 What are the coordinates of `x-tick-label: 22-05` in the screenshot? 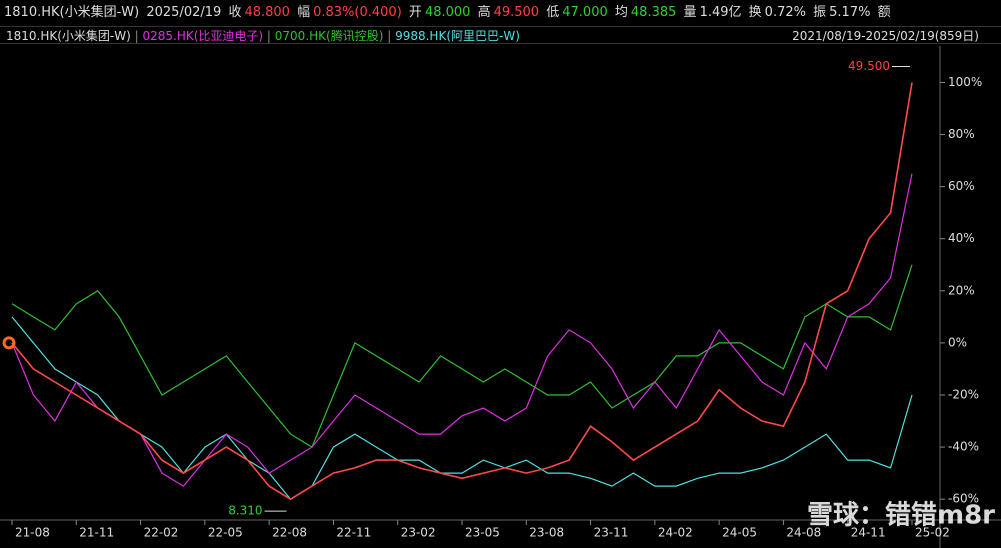 It's located at (225, 533).